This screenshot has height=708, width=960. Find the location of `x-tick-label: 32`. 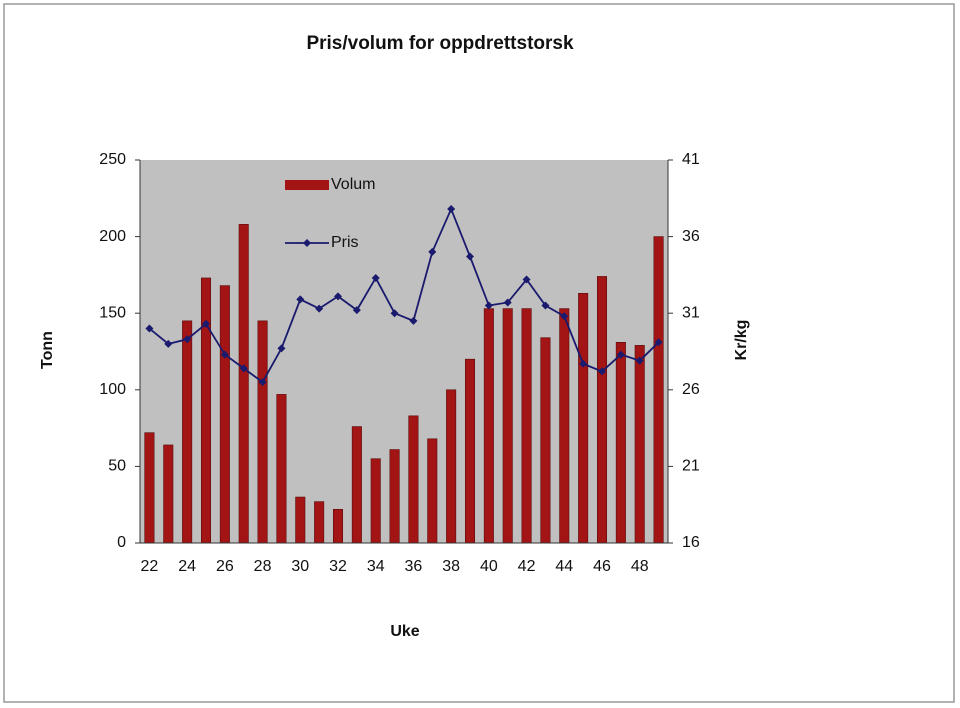

x-tick-label: 32 is located at coordinates (338, 566).